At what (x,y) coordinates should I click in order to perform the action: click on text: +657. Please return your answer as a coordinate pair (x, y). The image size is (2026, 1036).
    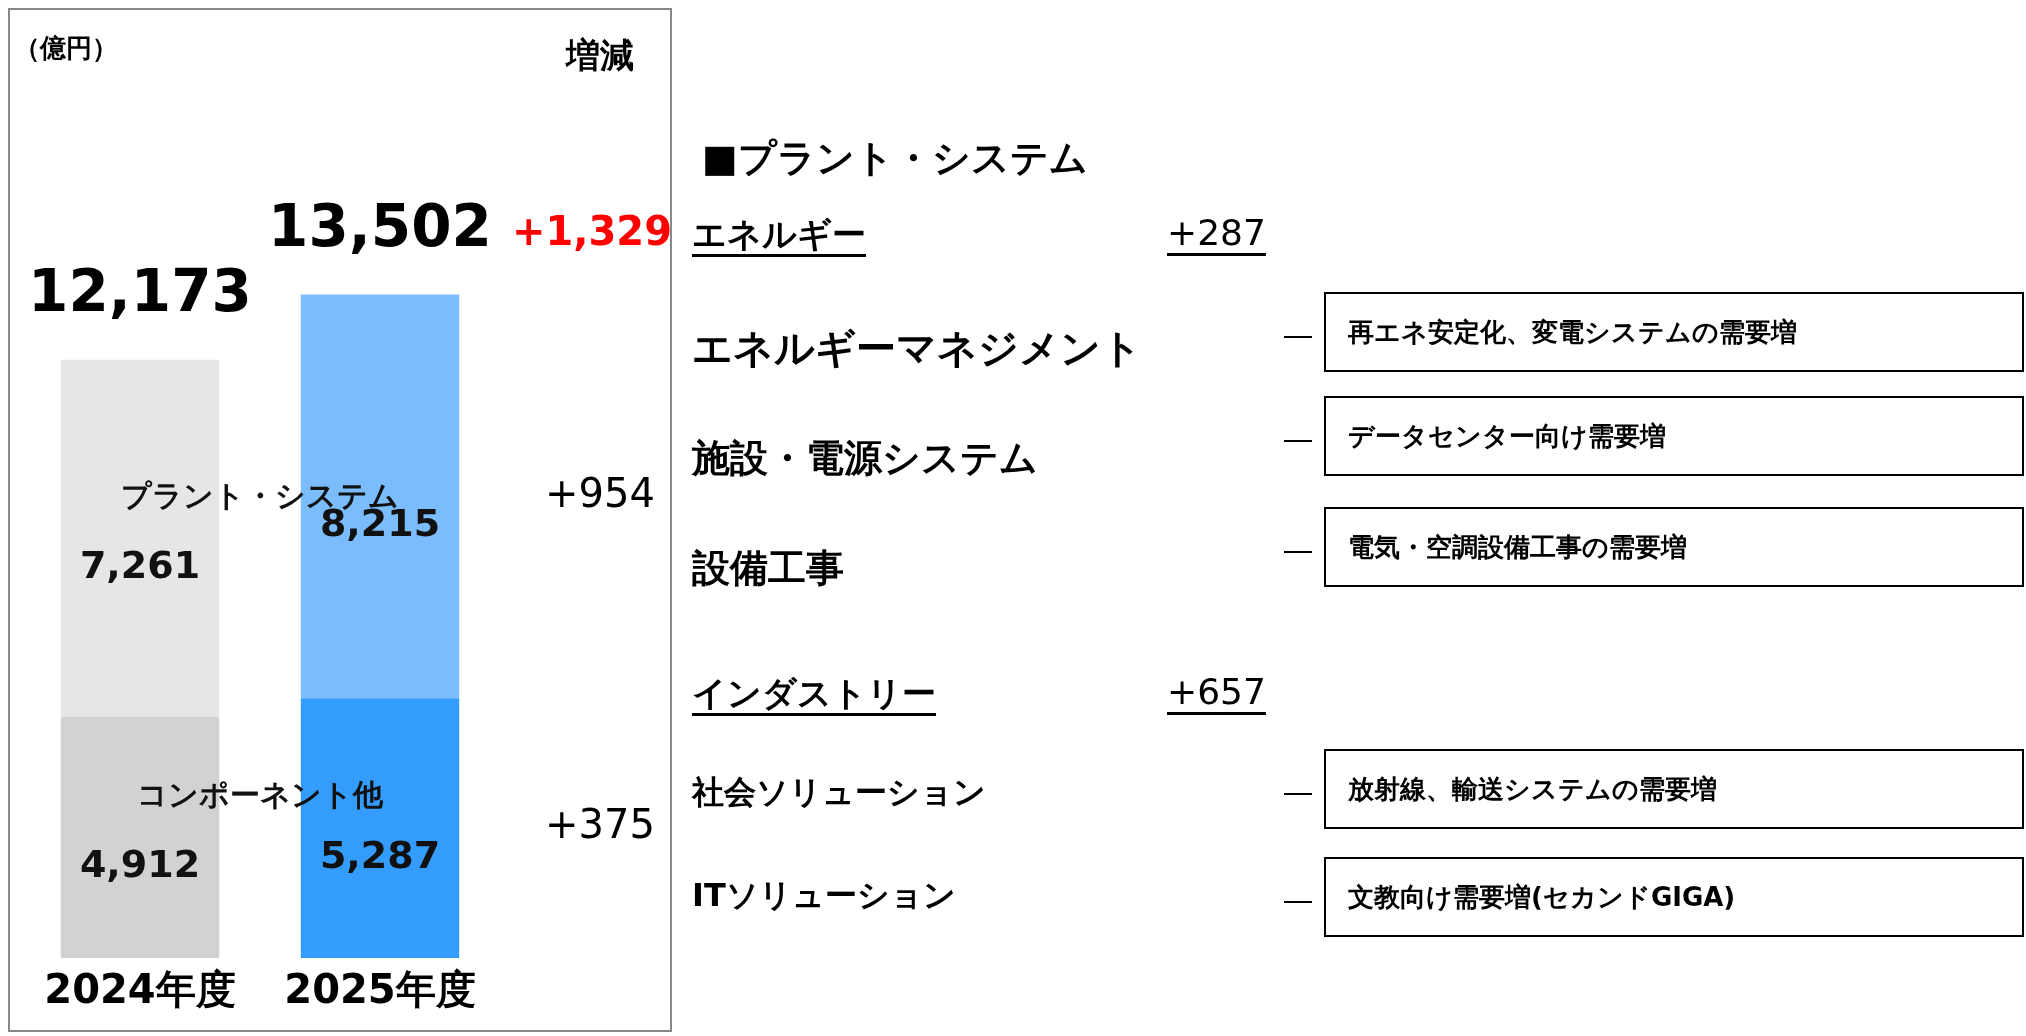
    Looking at the image, I should click on (1216, 691).